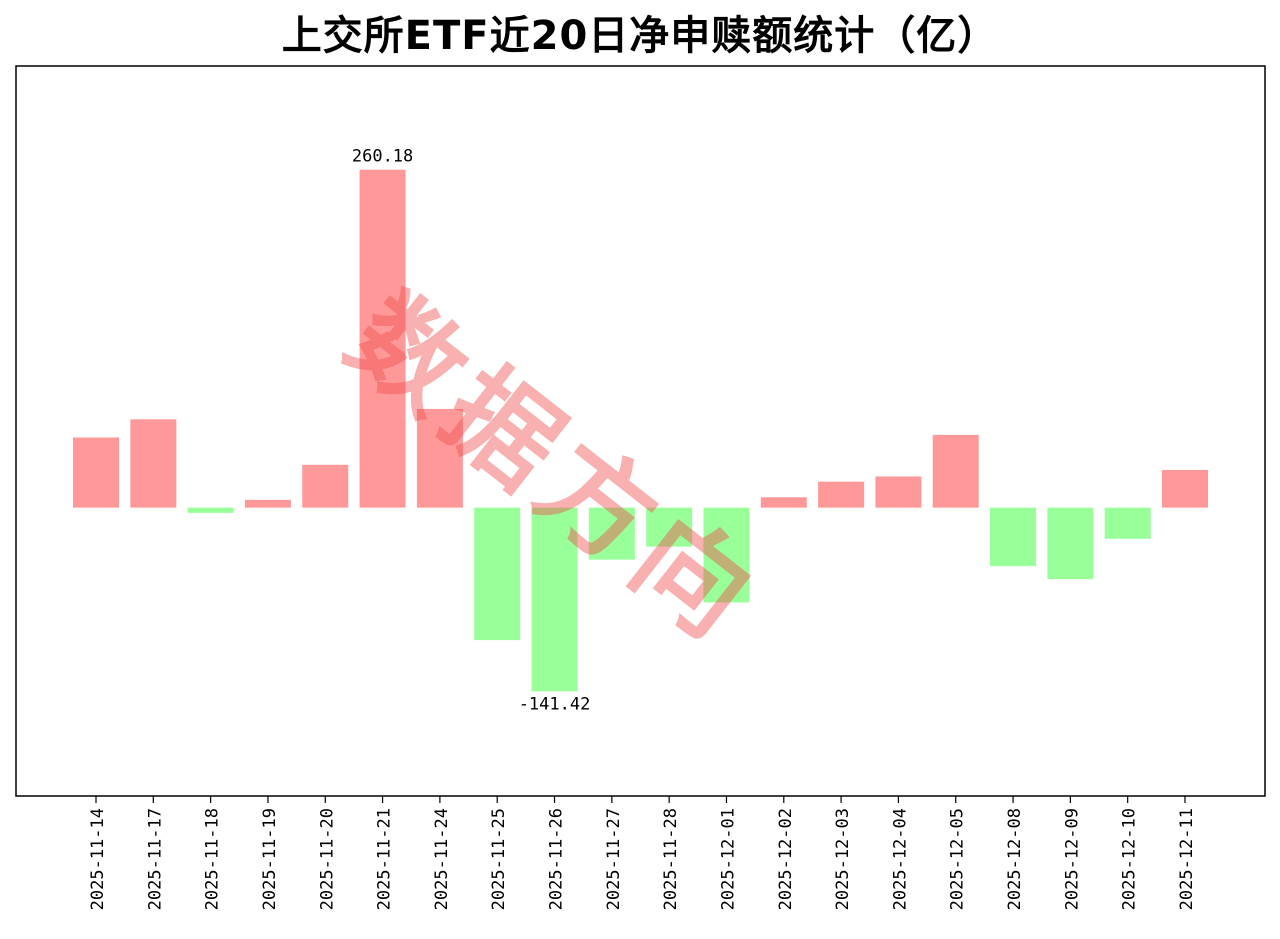  I want to click on x-tick-label: 2025-12-05, so click(958, 859).